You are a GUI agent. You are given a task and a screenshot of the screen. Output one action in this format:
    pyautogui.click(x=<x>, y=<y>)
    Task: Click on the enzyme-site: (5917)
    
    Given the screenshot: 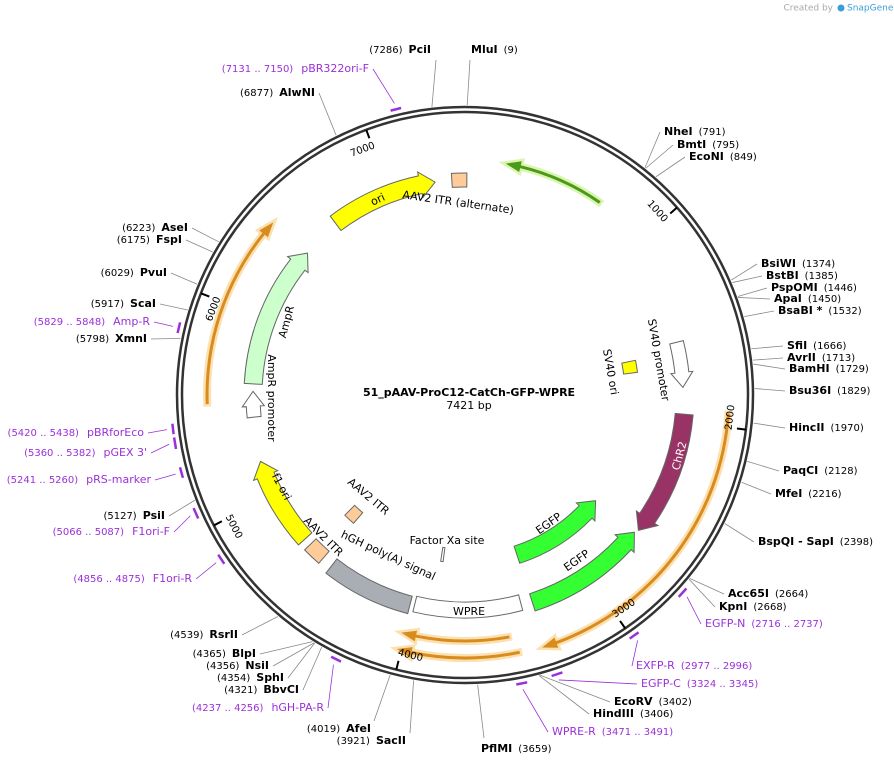 What is the action you would take?
    pyautogui.click(x=107, y=304)
    